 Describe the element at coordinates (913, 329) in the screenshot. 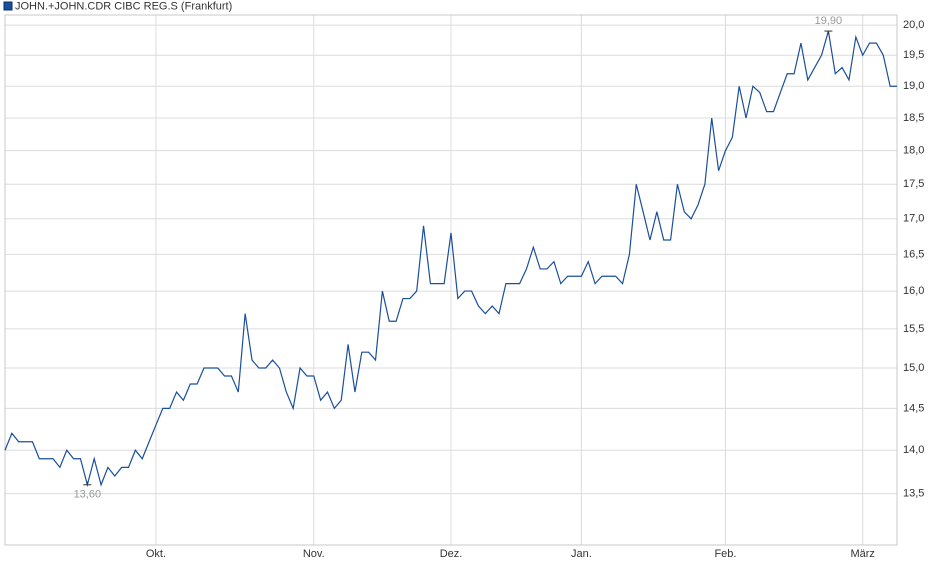

I see `y-tick-label: 15,5` at that location.